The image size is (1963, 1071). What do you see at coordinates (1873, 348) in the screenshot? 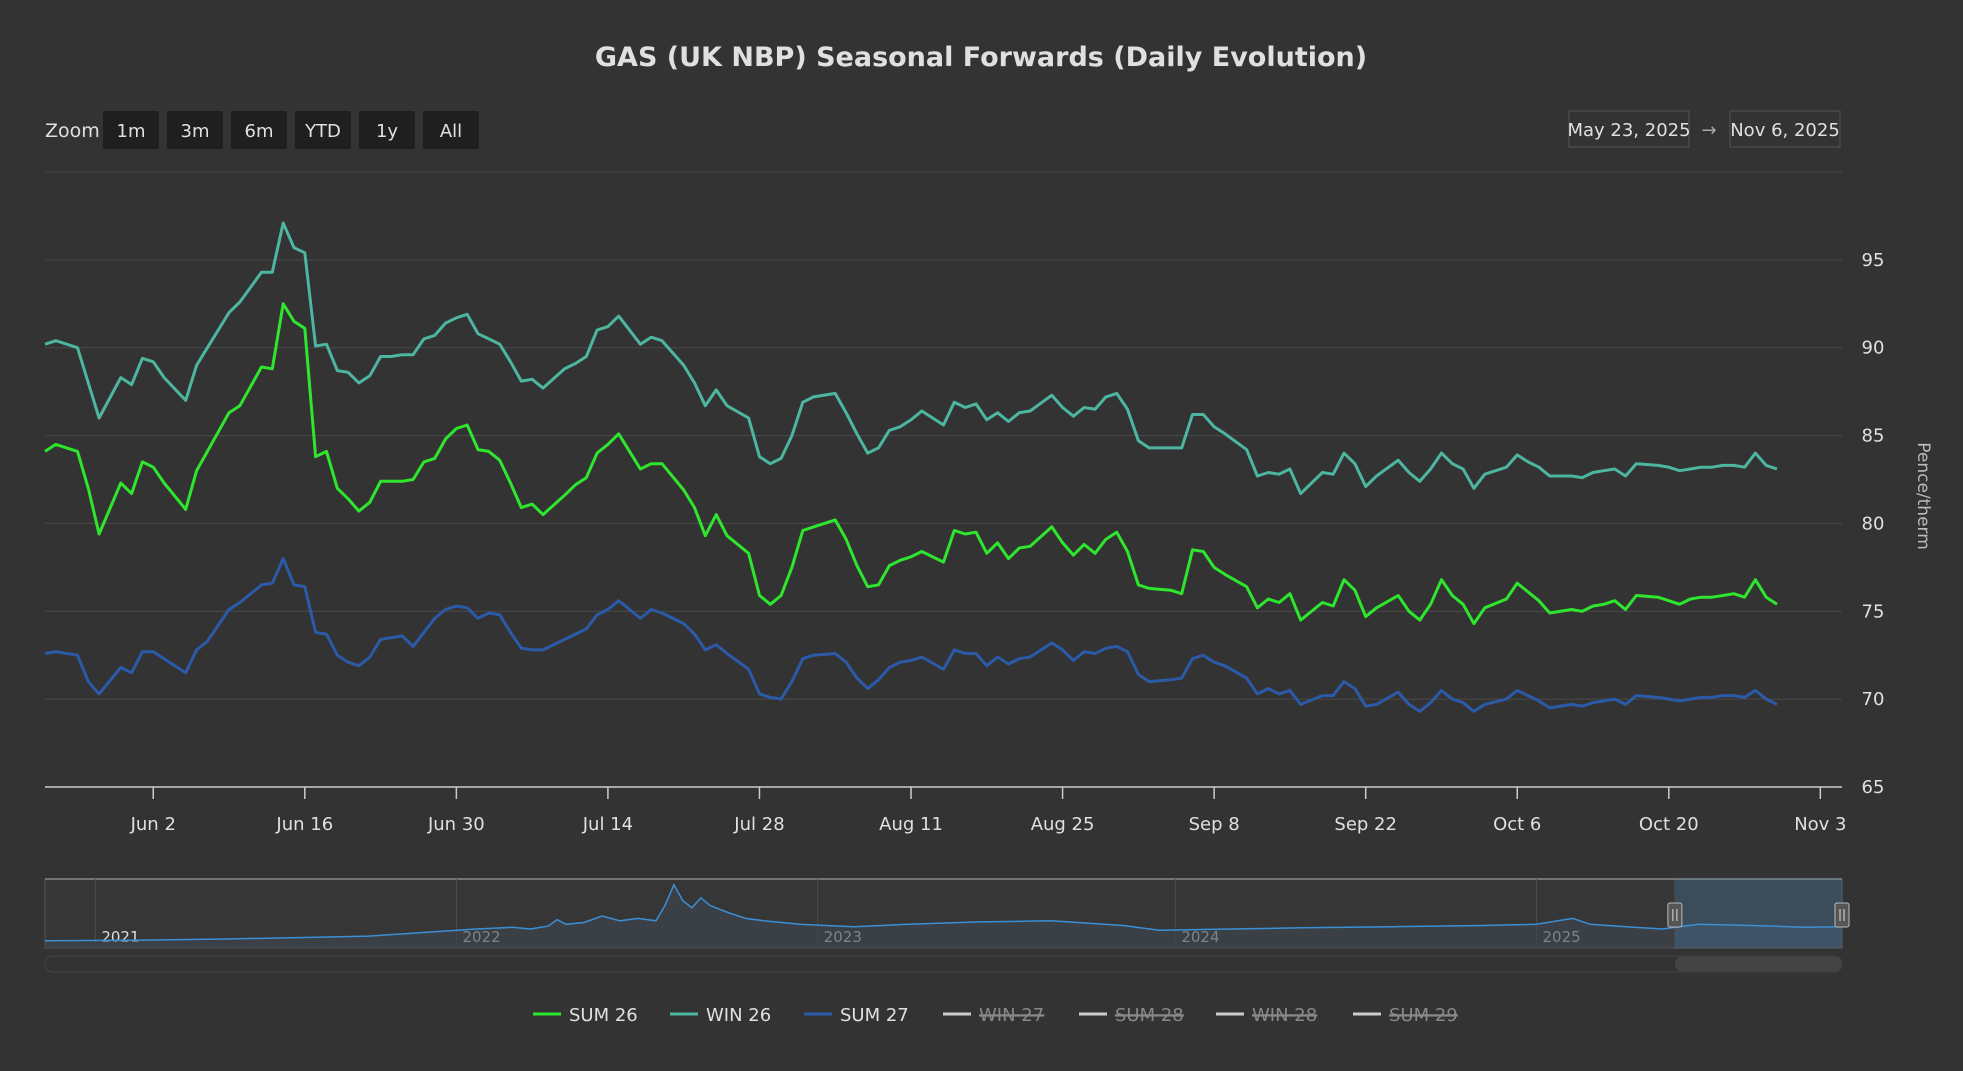
I see `y-tick-label: 90` at bounding box center [1873, 348].